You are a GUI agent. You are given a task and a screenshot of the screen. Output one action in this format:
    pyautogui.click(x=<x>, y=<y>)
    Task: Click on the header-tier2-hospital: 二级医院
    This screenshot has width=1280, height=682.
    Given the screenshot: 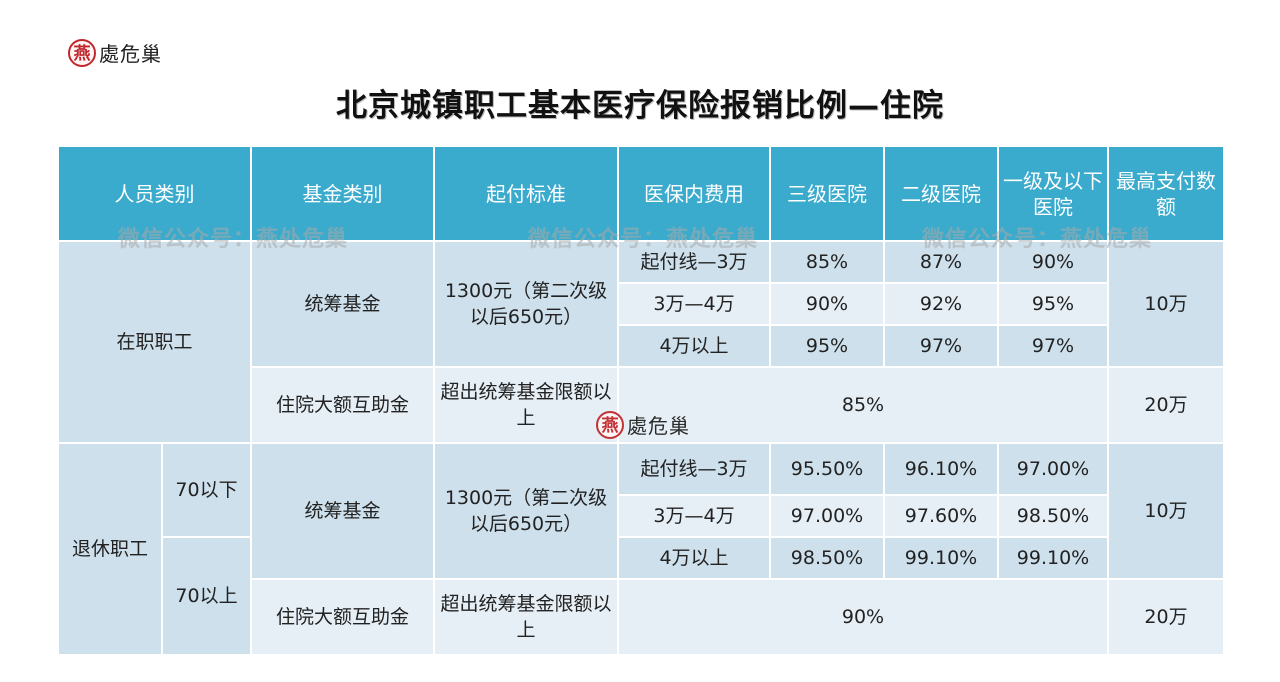 What is the action you would take?
    pyautogui.click(x=941, y=193)
    